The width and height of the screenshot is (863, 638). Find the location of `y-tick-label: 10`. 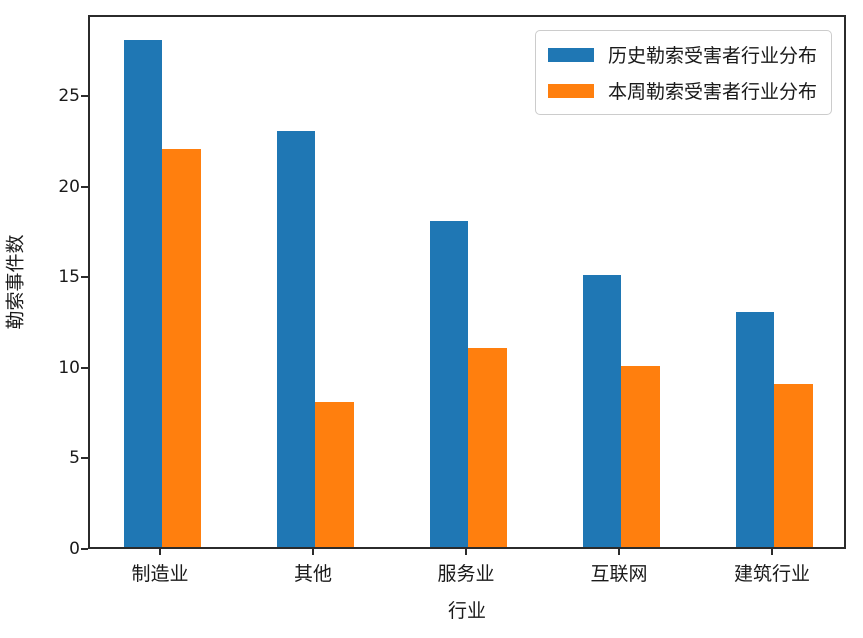

y-tick-label: 10 is located at coordinates (69, 367).